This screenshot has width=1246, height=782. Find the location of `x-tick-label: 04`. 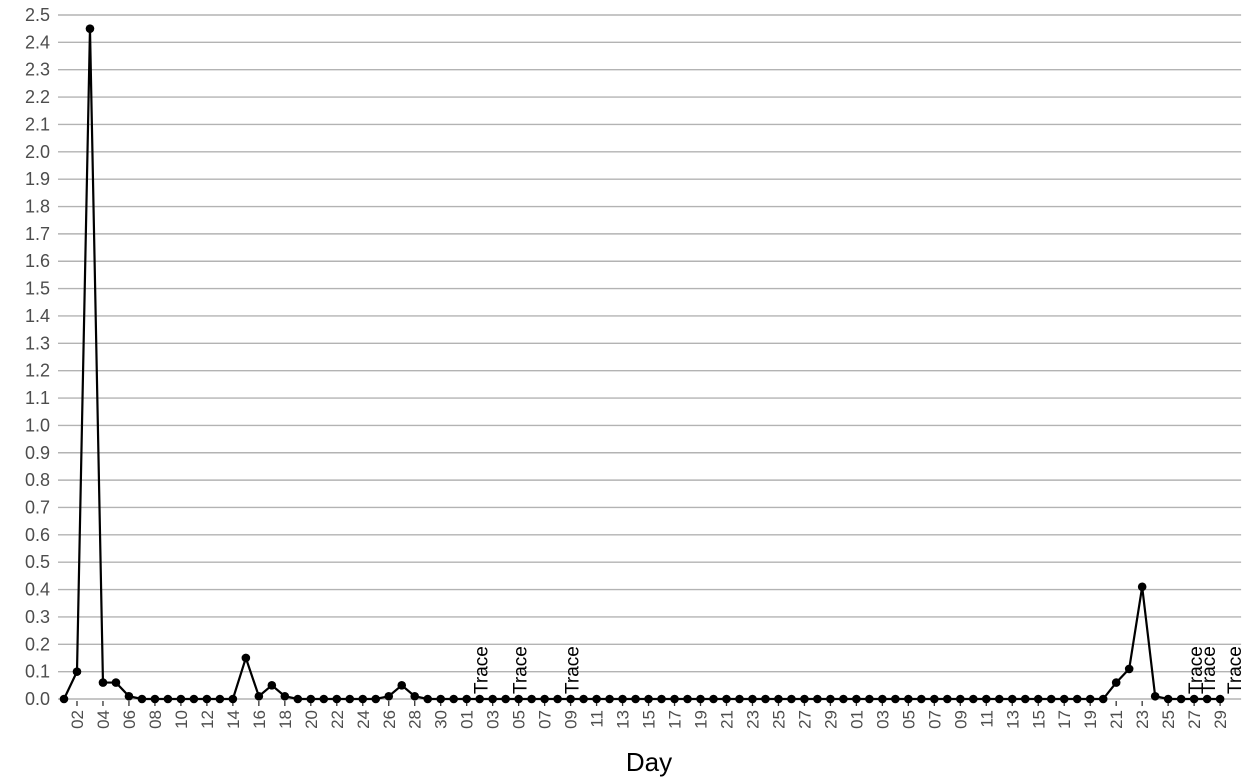

x-tick-label: 04 is located at coordinates (103, 719).